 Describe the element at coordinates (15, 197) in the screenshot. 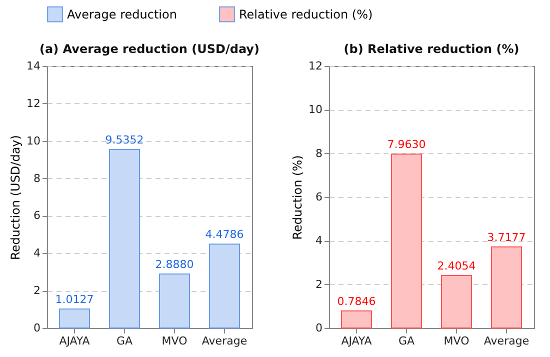

I see `y-axis-title: Reduction (USD/day)` at that location.